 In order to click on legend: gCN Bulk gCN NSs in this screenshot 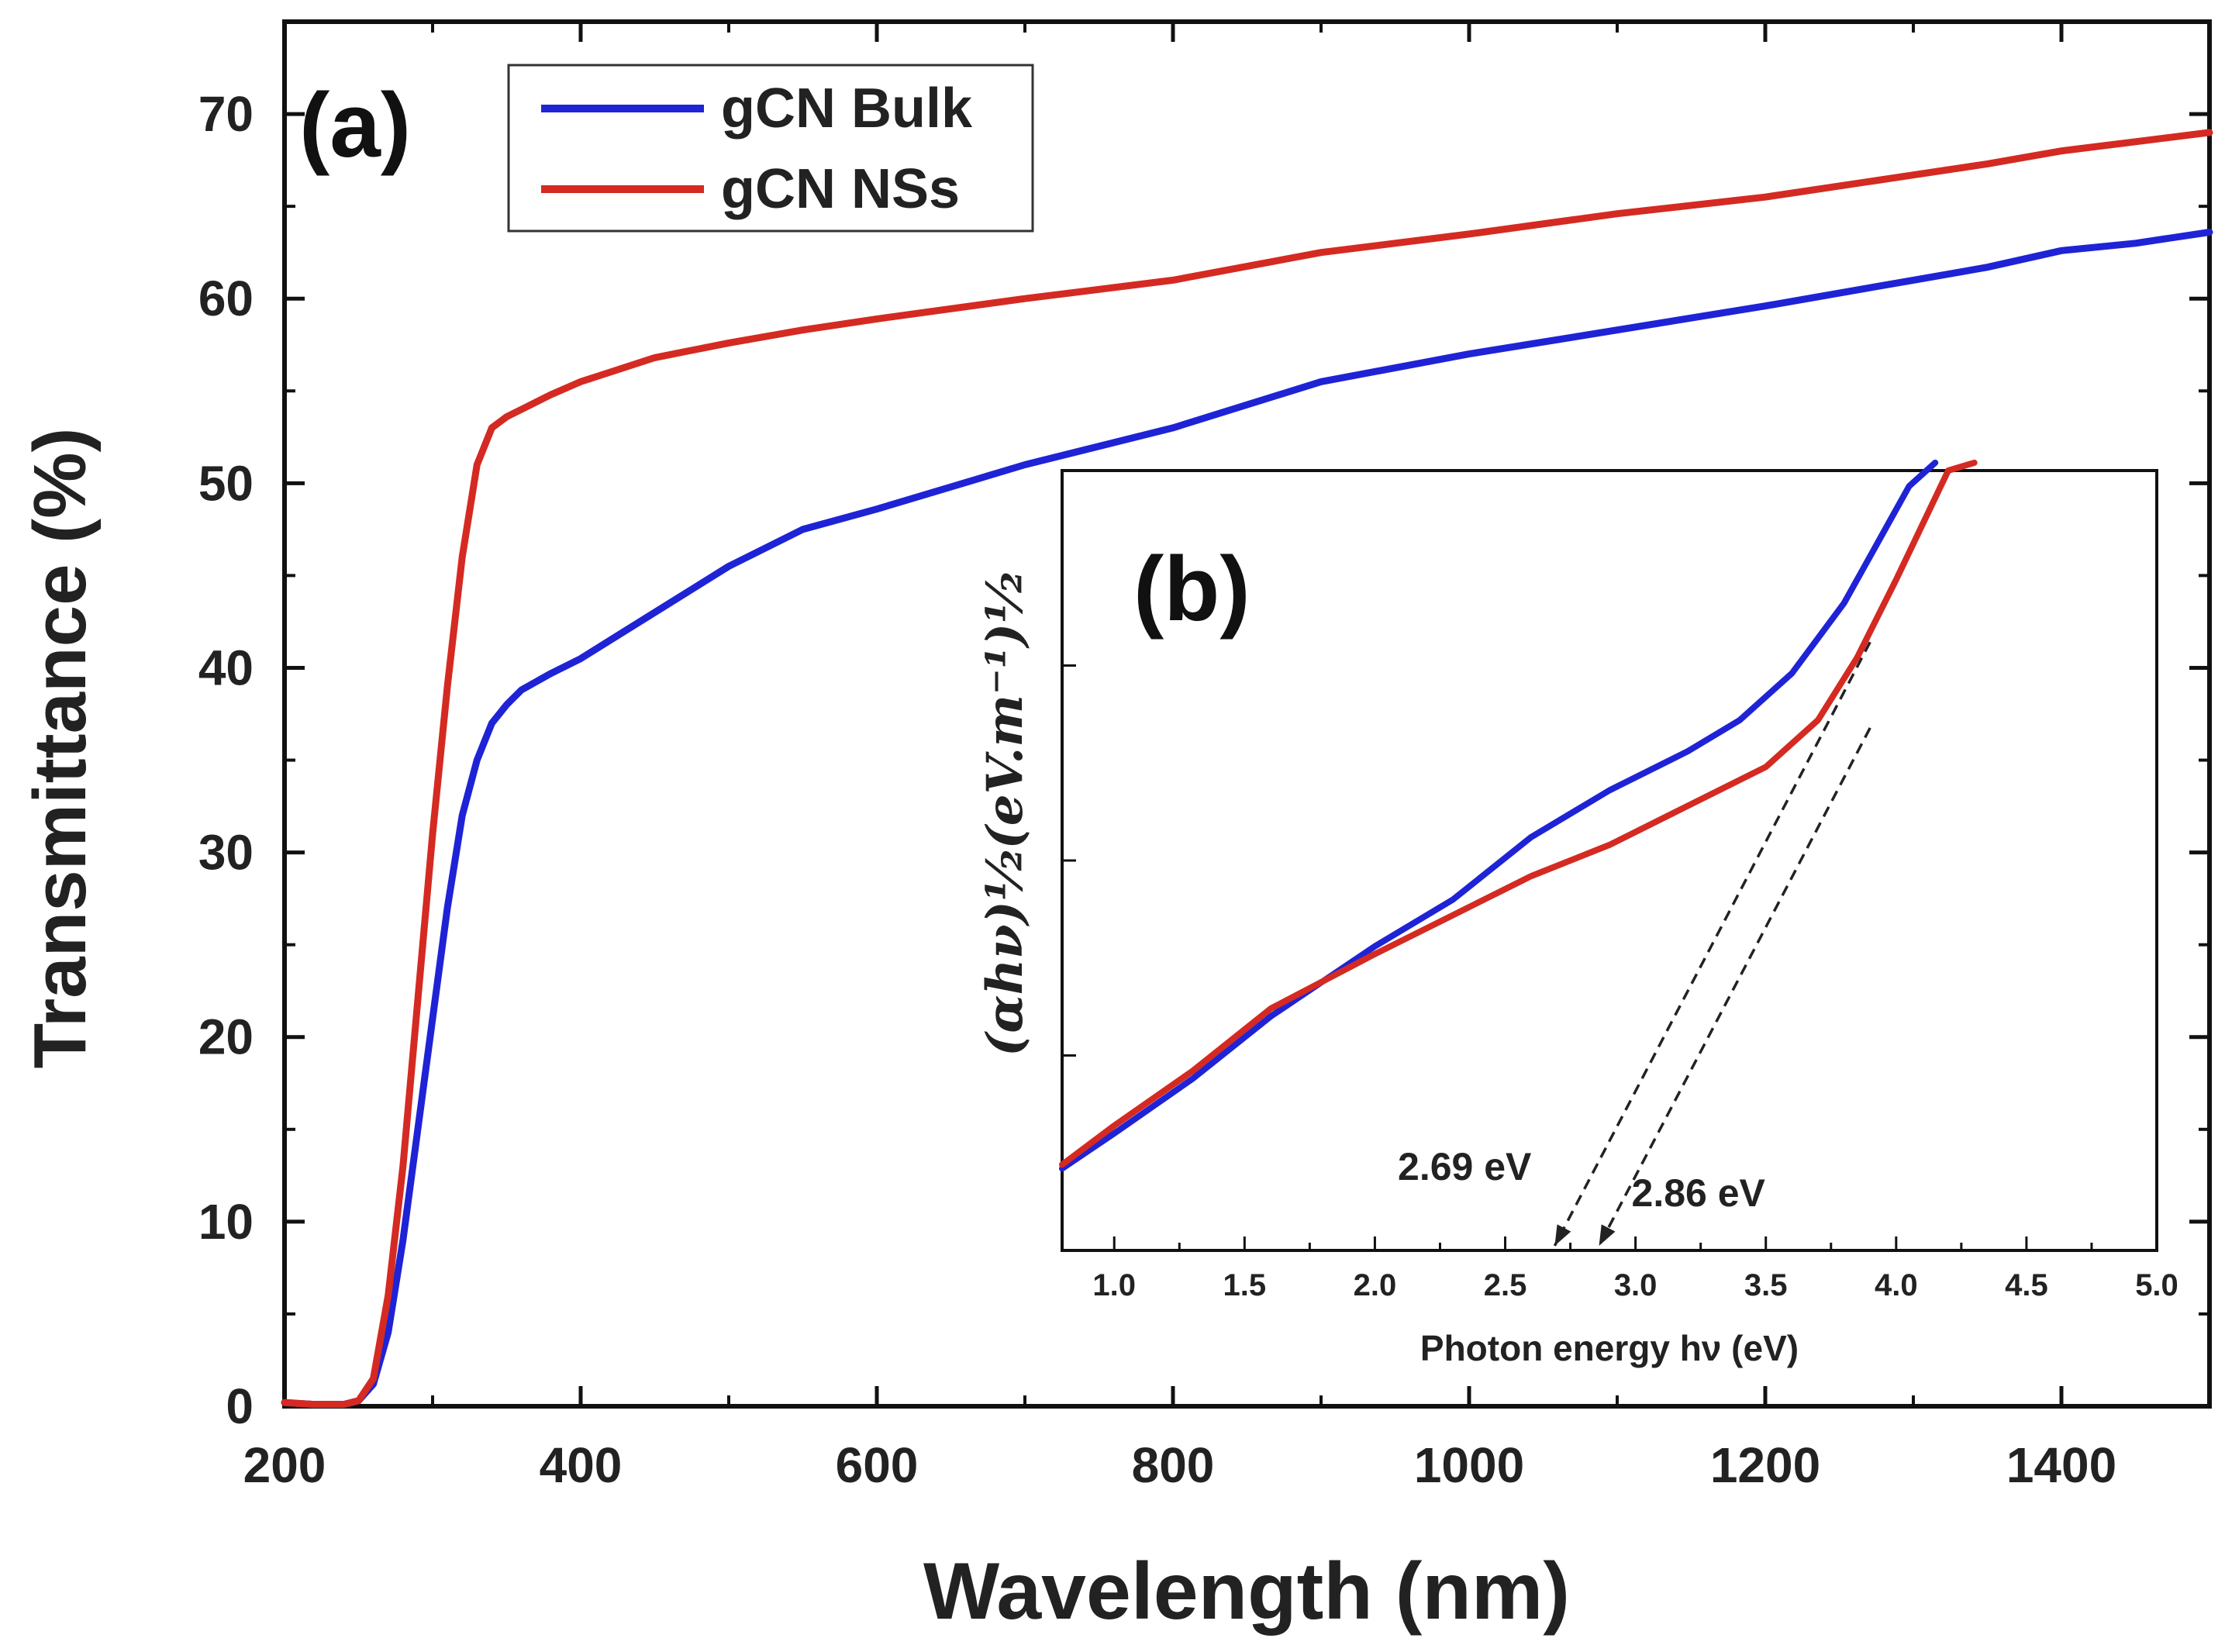, I will do `click(770, 148)`.